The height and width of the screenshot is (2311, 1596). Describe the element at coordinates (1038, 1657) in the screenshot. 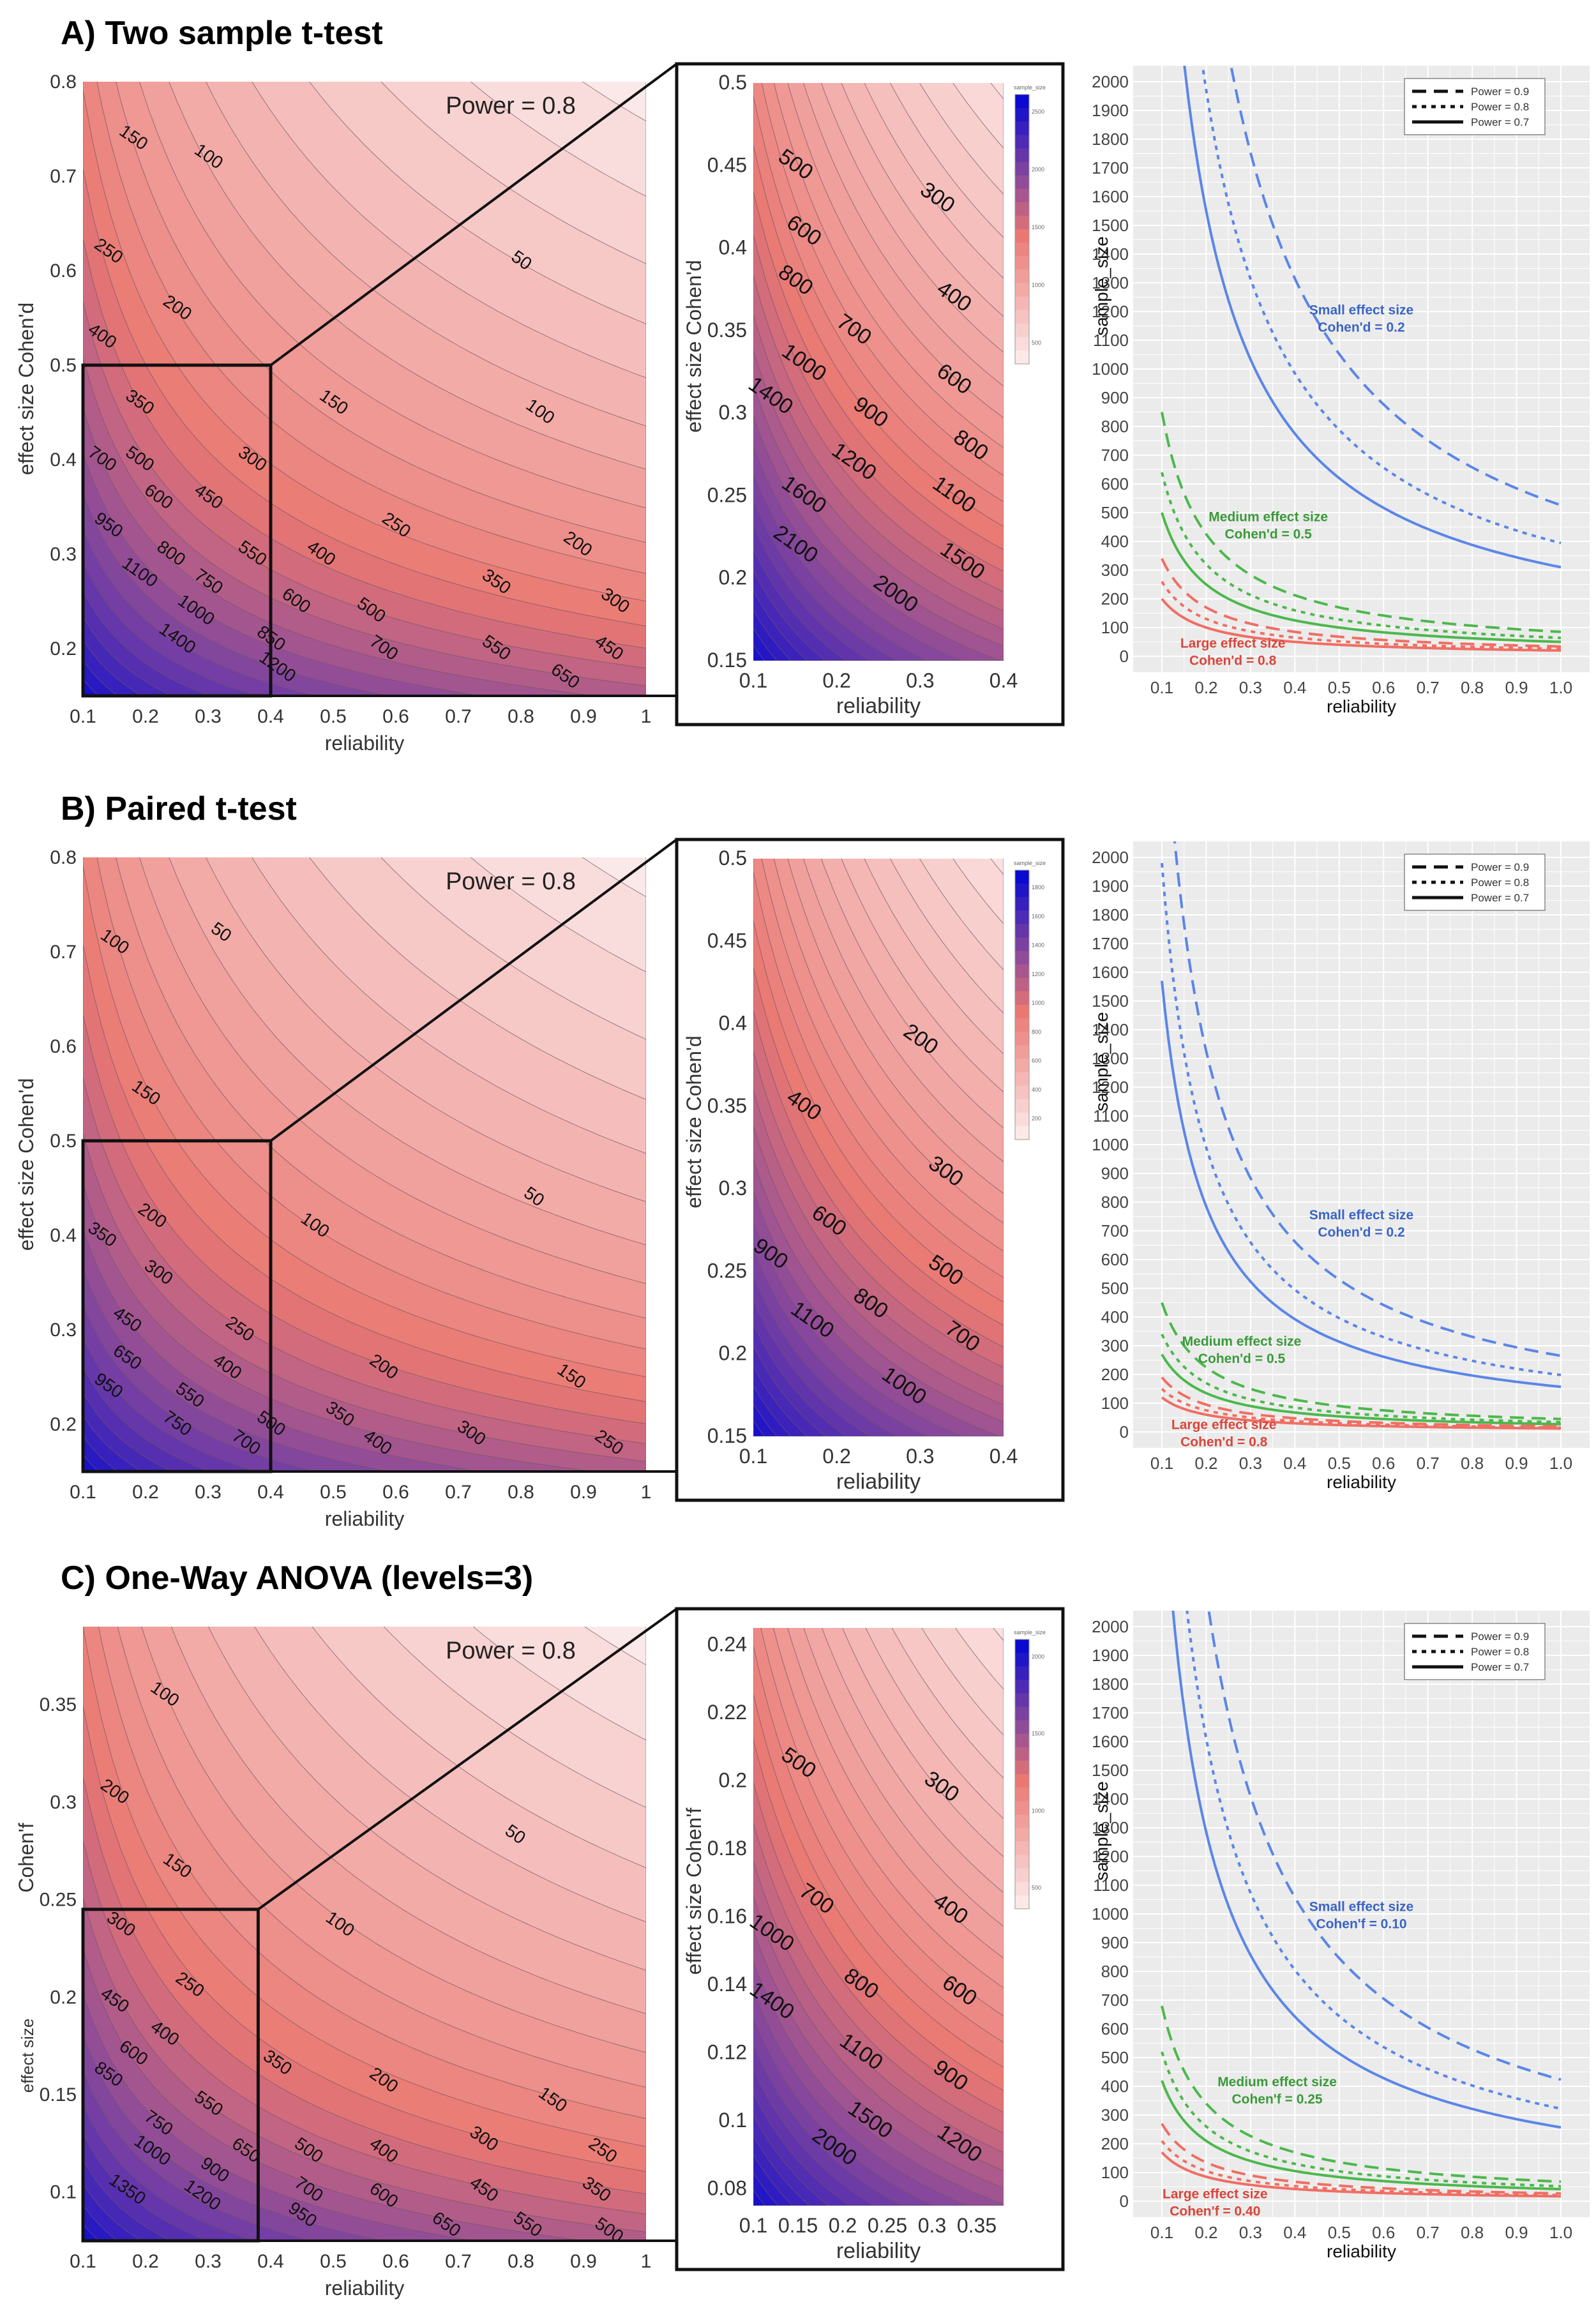

I see `colorbar-tick: 2000` at that location.